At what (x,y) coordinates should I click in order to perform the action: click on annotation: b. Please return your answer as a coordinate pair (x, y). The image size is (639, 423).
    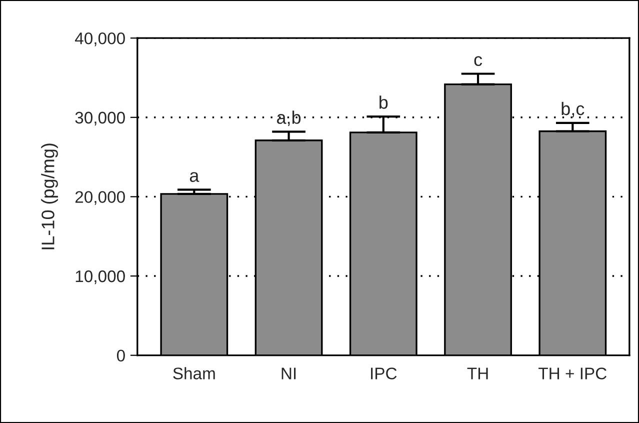
    Looking at the image, I should click on (384, 102).